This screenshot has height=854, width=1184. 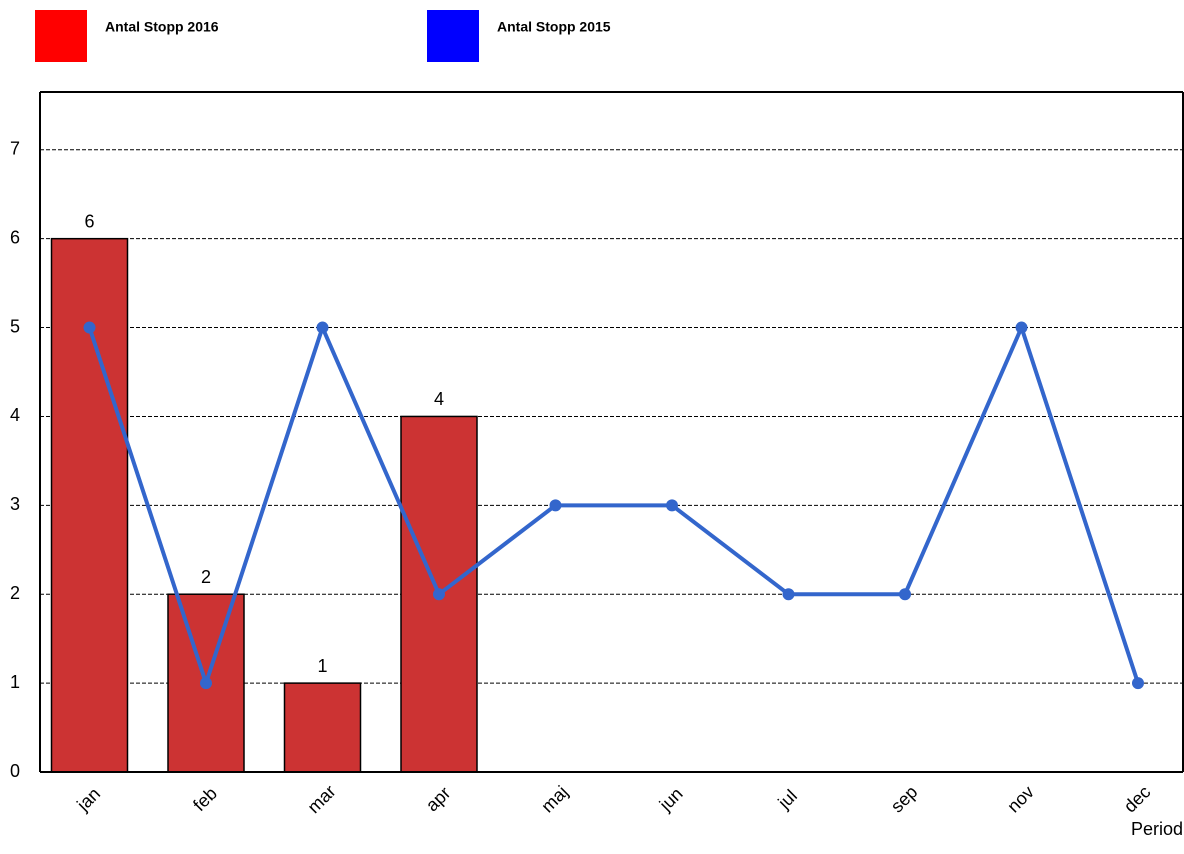 What do you see at coordinates (15, 237) in the screenshot?
I see `y-tick-label: 6` at bounding box center [15, 237].